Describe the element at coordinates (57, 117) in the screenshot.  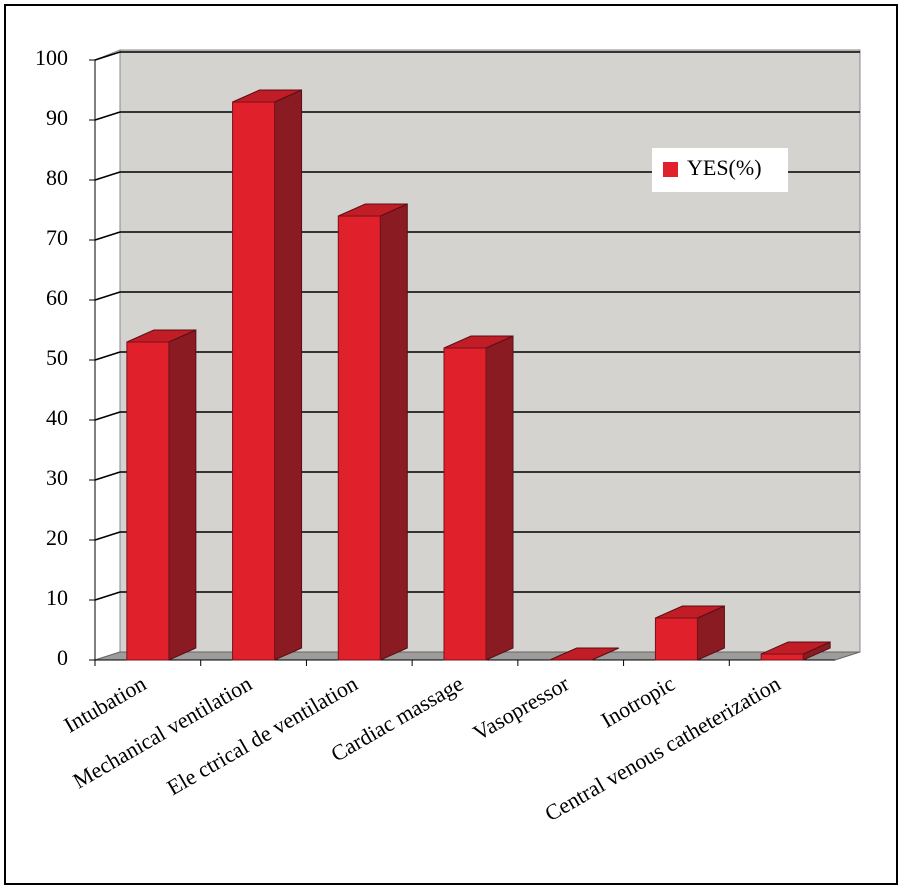
I see `y-tick-label: 90` at that location.